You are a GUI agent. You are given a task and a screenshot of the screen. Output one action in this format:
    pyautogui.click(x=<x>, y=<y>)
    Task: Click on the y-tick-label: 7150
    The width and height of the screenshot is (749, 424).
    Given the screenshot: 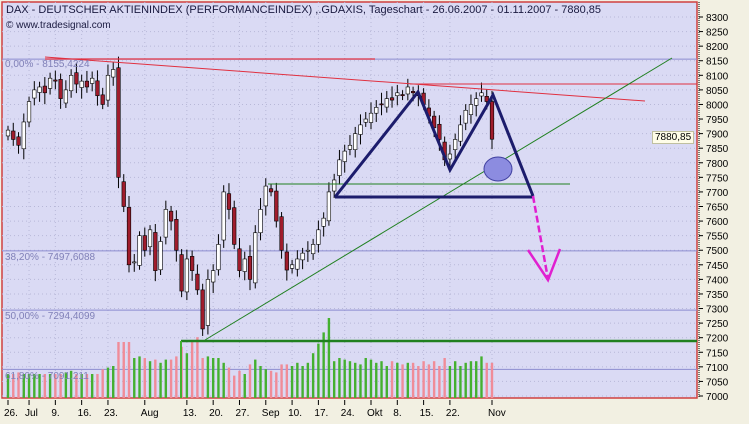 What is the action you would take?
    pyautogui.click(x=717, y=353)
    